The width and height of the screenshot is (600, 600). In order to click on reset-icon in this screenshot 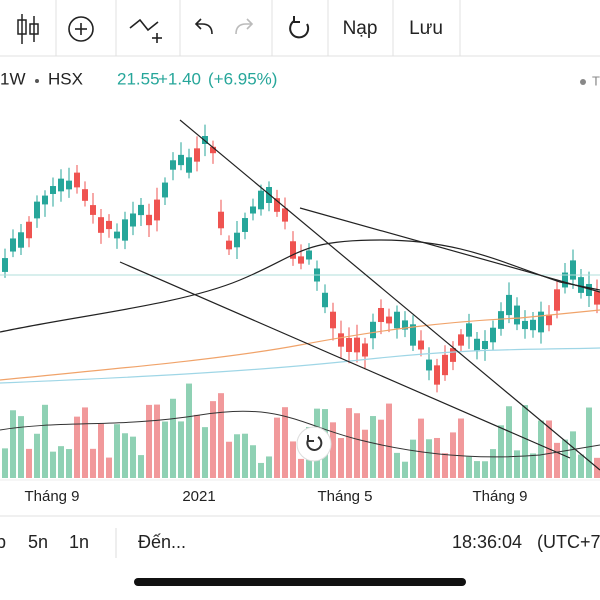, I will do `click(299, 27)`.